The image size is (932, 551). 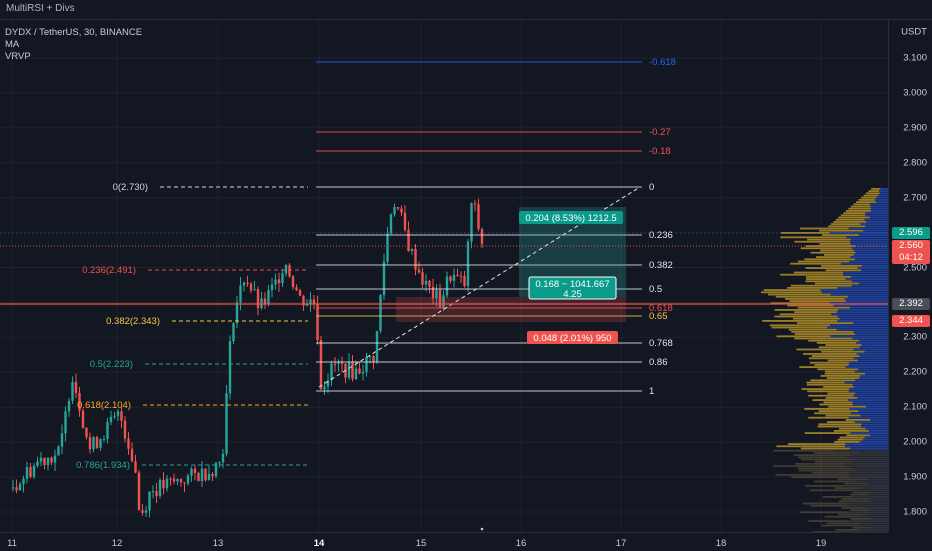 What do you see at coordinates (444, 541) in the screenshot?
I see `time-axis: 11 12 13 14 15 16 17 18 19` at bounding box center [444, 541].